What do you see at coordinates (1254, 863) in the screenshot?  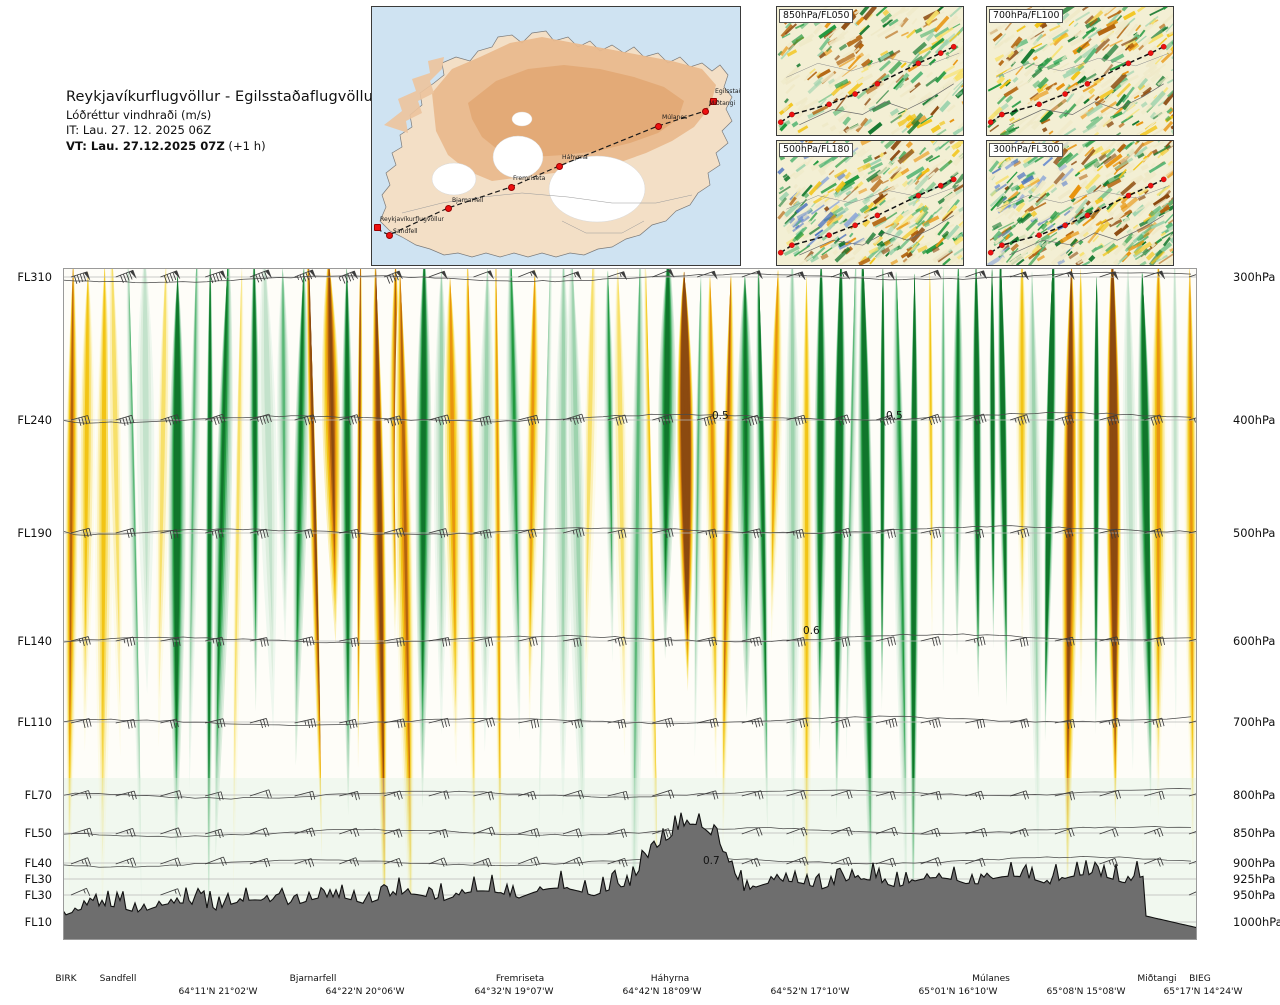 I see `hpa-label-7: 900hPa` at bounding box center [1254, 863].